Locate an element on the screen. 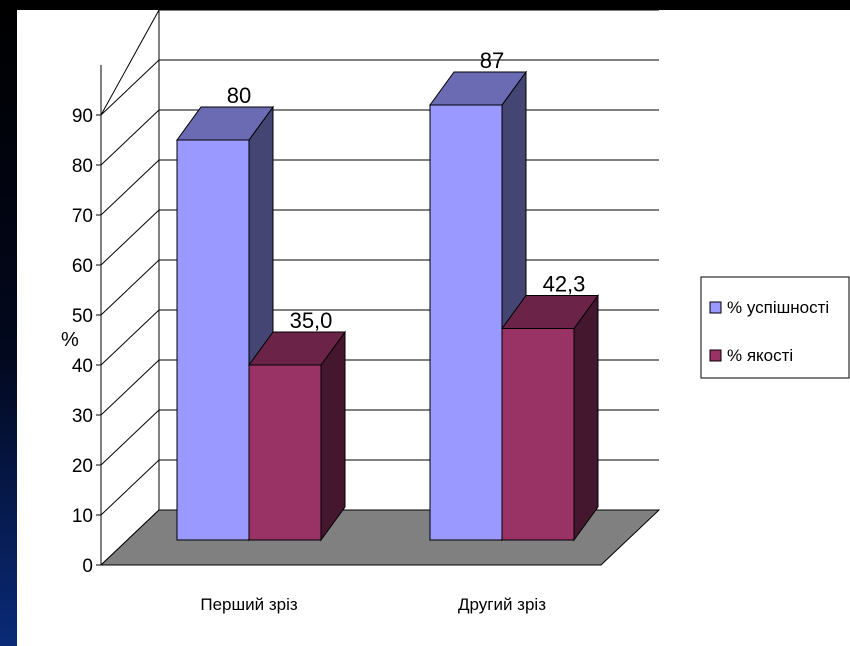  y-tick-label: 50 is located at coordinates (82, 316).